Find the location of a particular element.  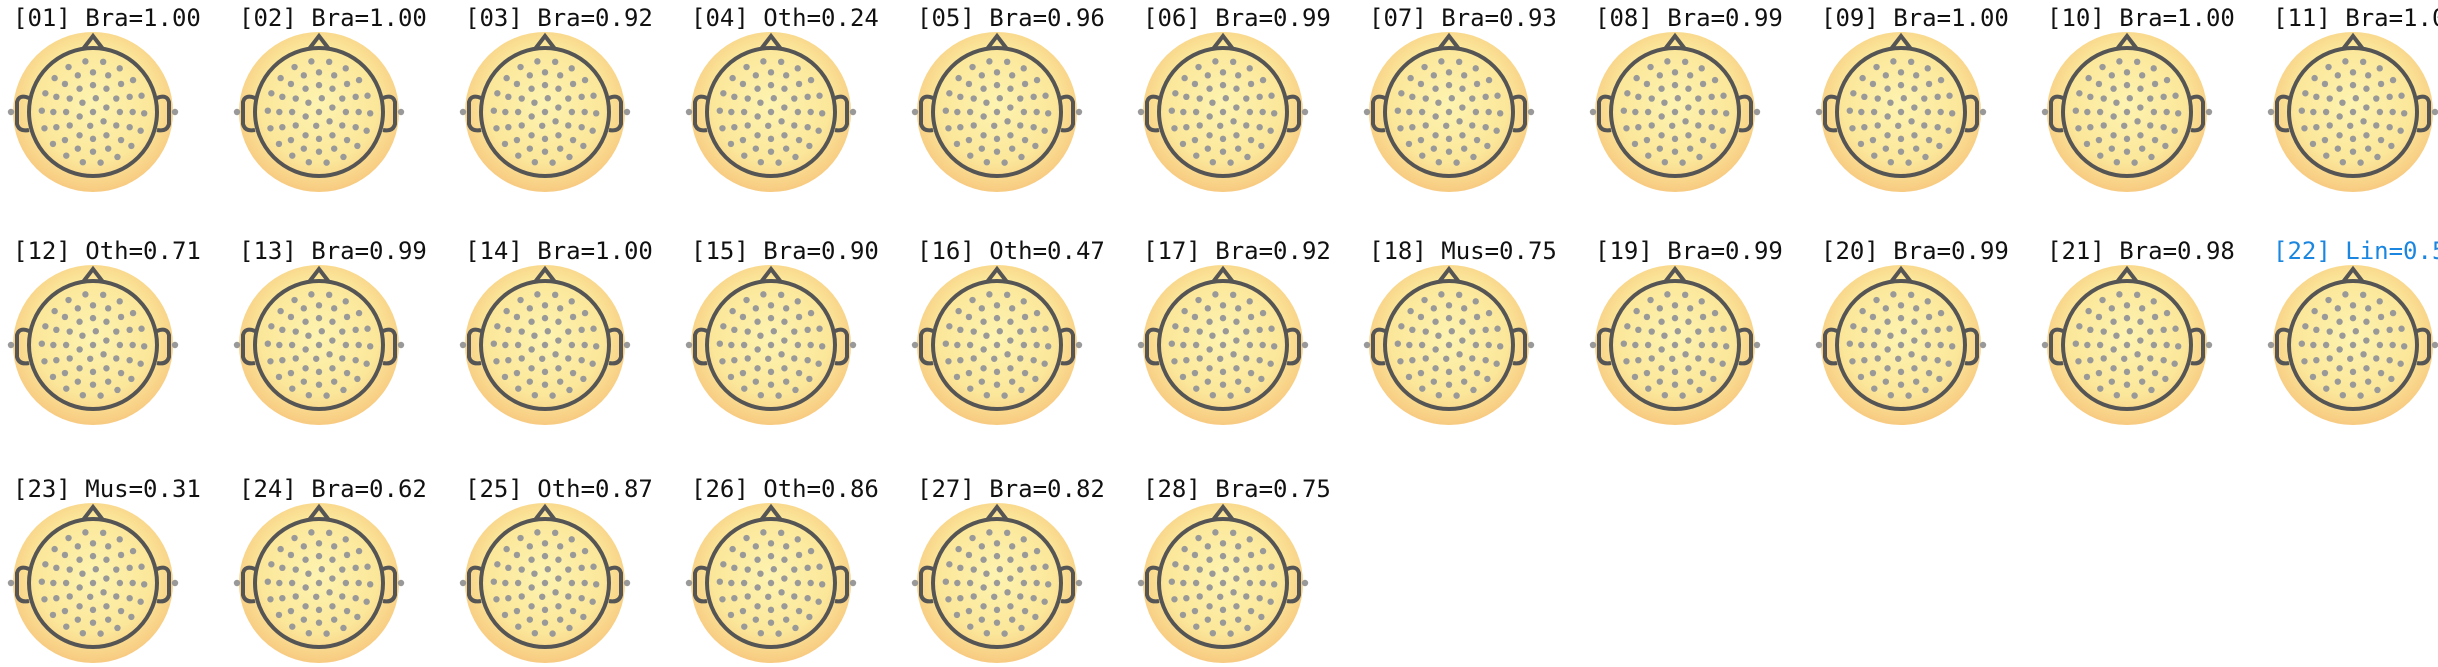

topoplot: [11] Bra=1.00 is located at coordinates (2352, 98).